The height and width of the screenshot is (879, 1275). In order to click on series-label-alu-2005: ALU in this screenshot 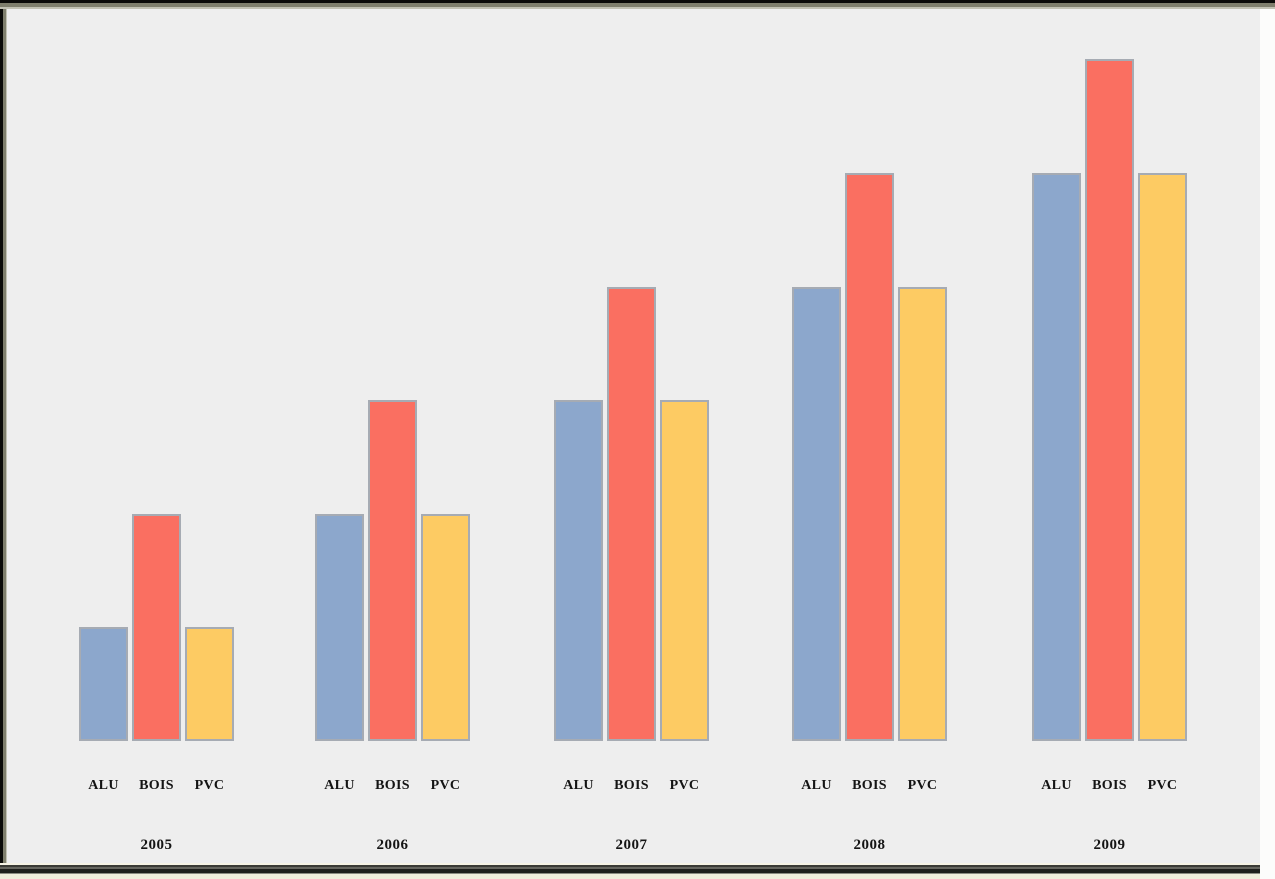, I will do `click(103, 785)`.